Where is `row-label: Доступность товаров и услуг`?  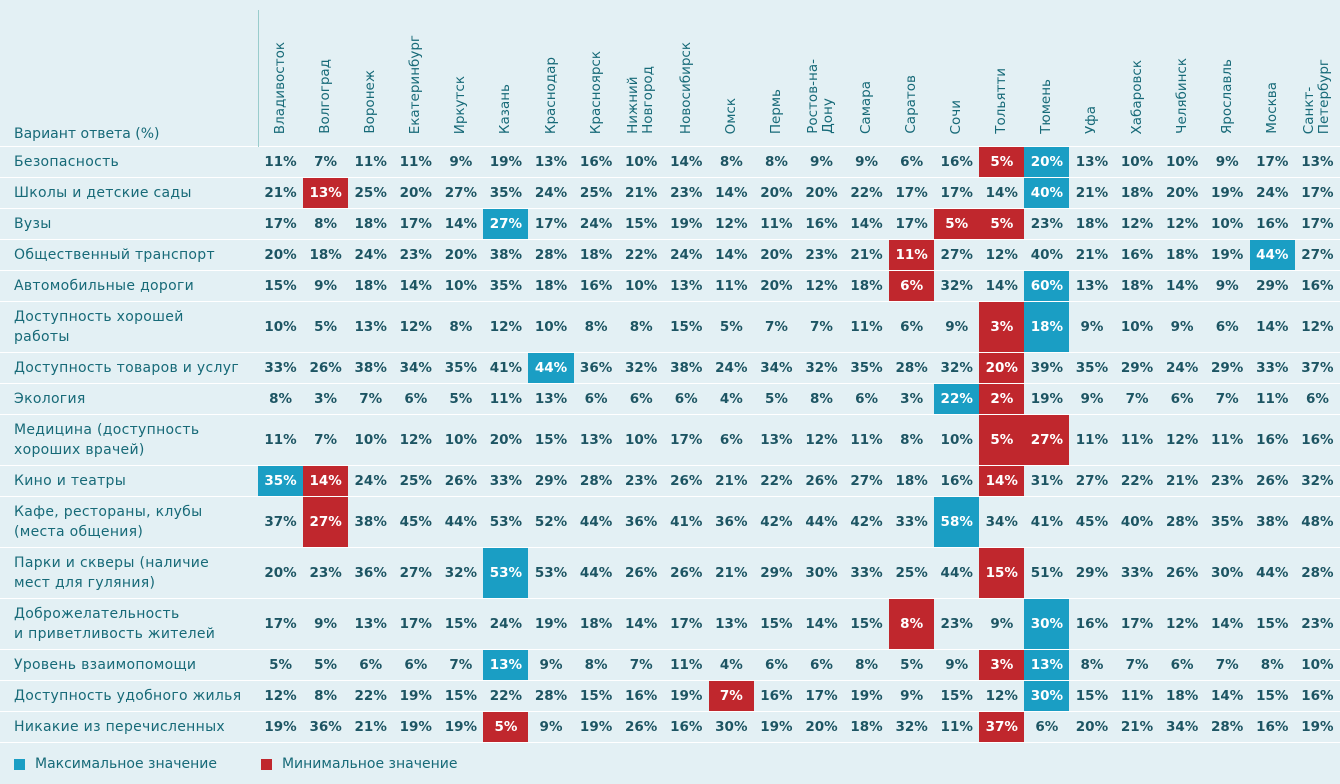
row-label: Доступность товаров и услуг is located at coordinates (129, 368).